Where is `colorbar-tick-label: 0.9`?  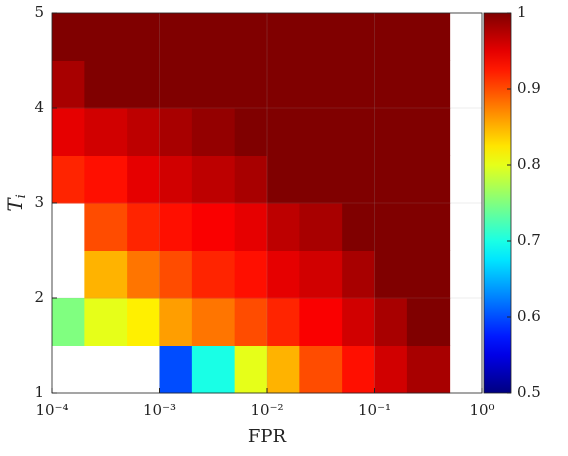
colorbar-tick-label: 0.9 is located at coordinates (529, 88).